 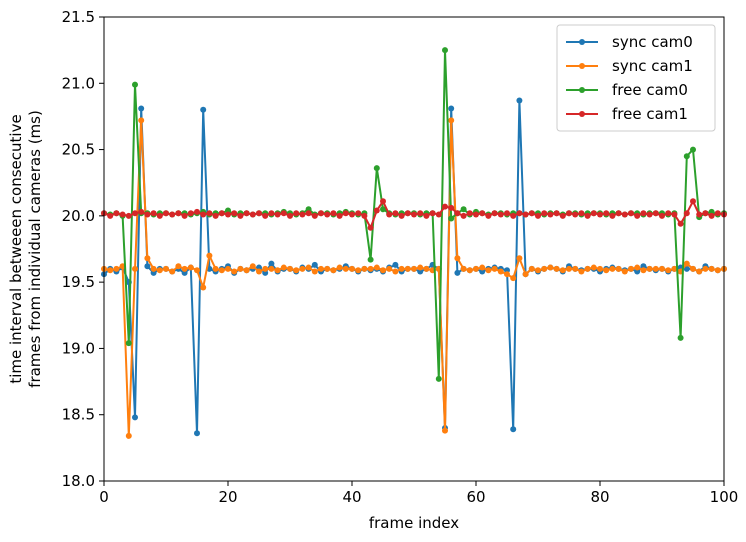 I want to click on y-tick-label: 20.0, so click(x=78, y=216).